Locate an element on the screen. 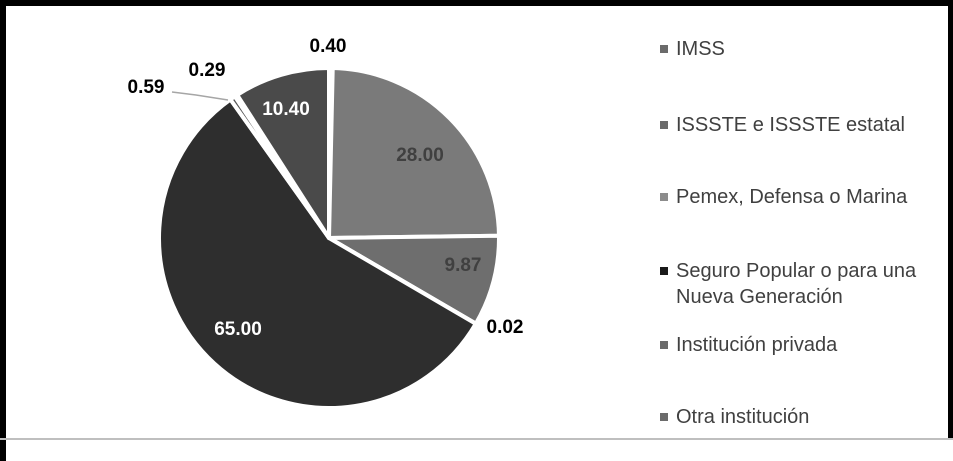 This screenshot has height=461, width=953. data-label-1: 28.00 is located at coordinates (420, 155).